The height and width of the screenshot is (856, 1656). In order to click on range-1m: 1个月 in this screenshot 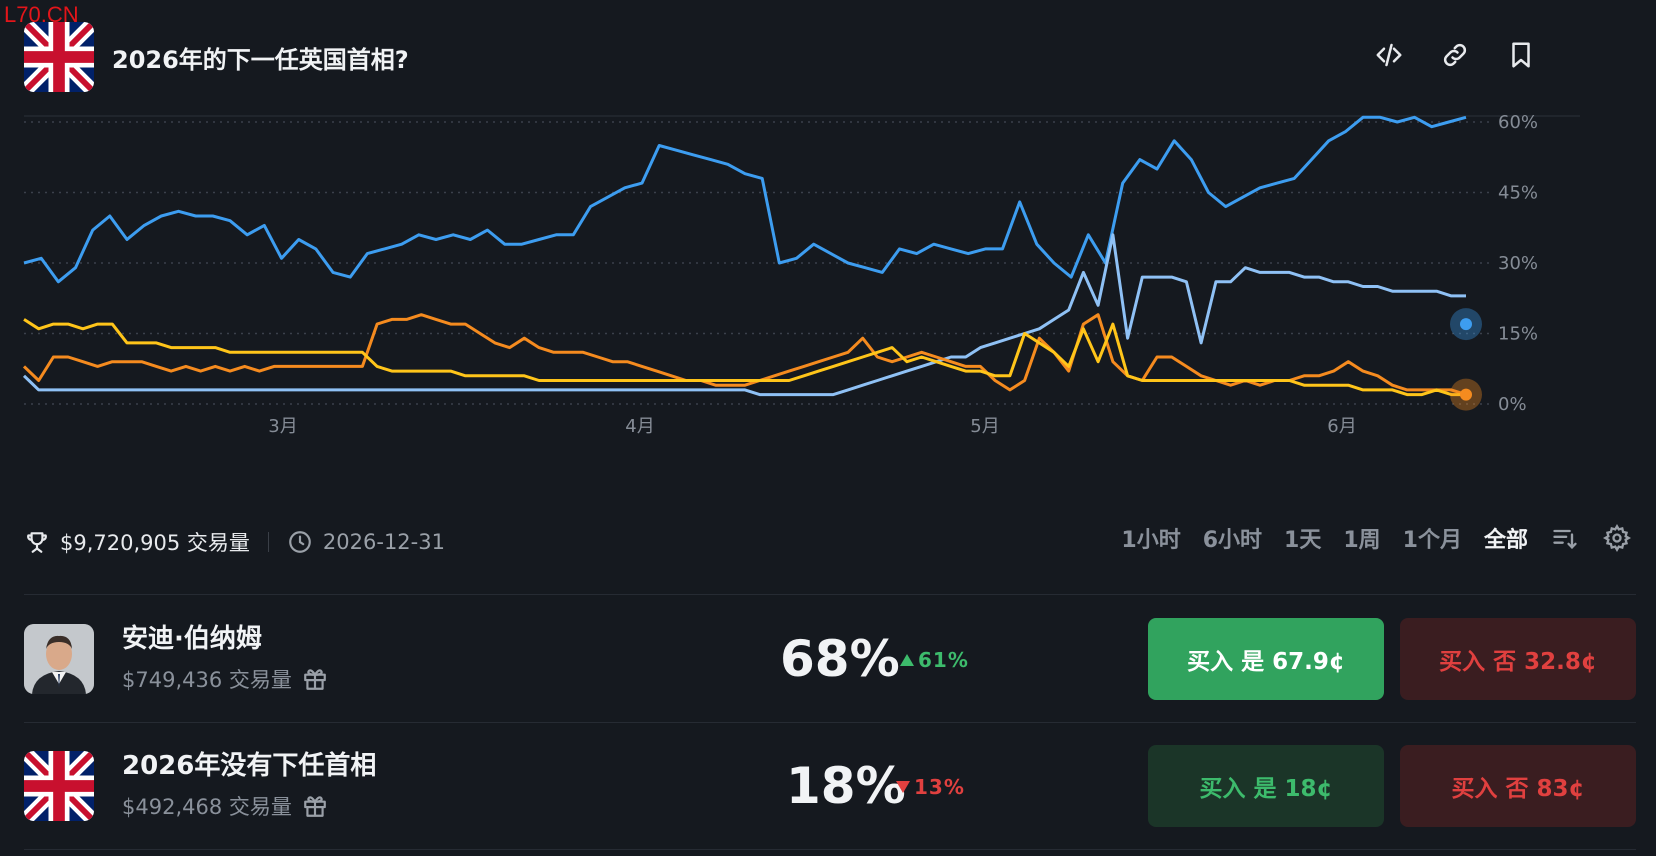, I will do `click(1432, 540)`.